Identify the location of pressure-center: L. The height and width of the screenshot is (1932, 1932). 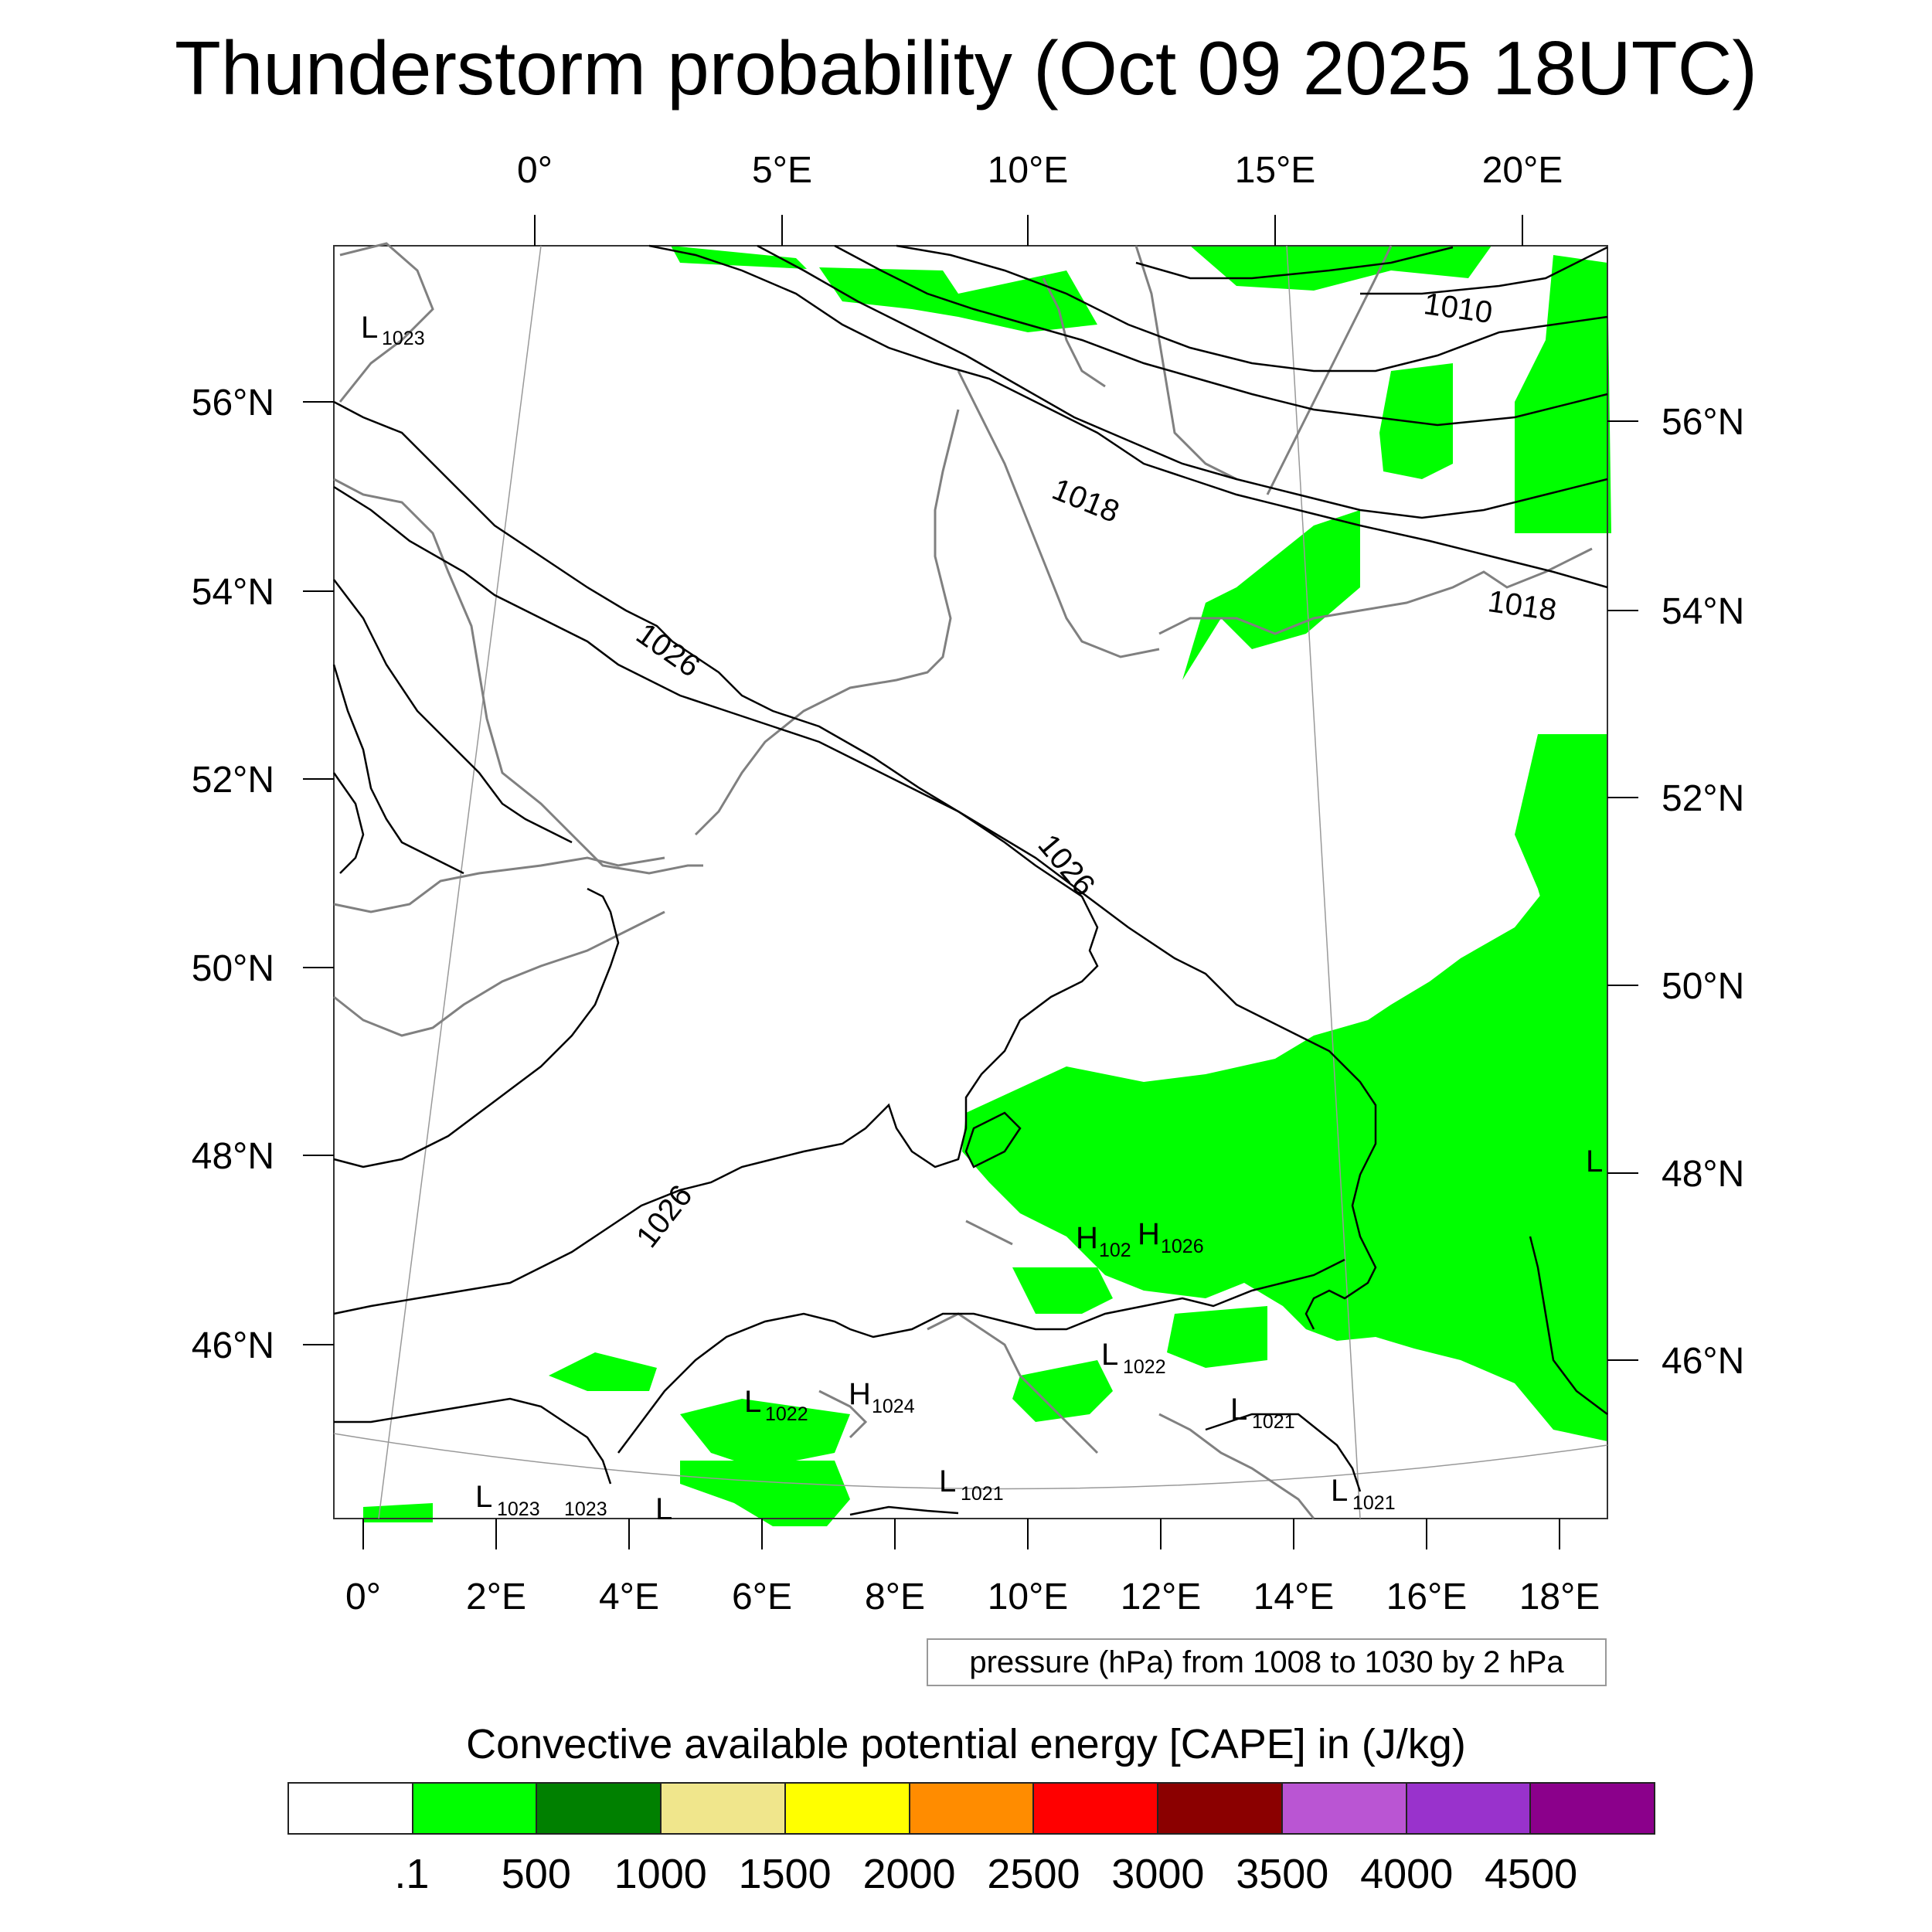
(1595, 1162).